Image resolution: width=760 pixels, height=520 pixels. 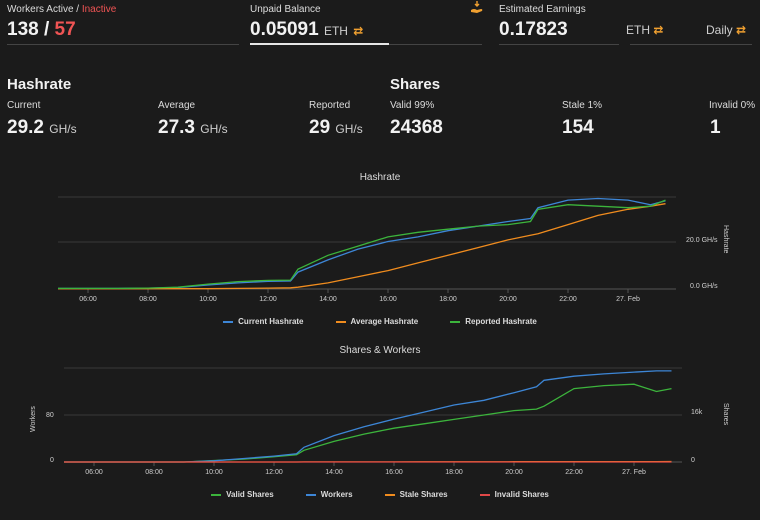 I want to click on series-line-current-hashrate, so click(x=362, y=243).